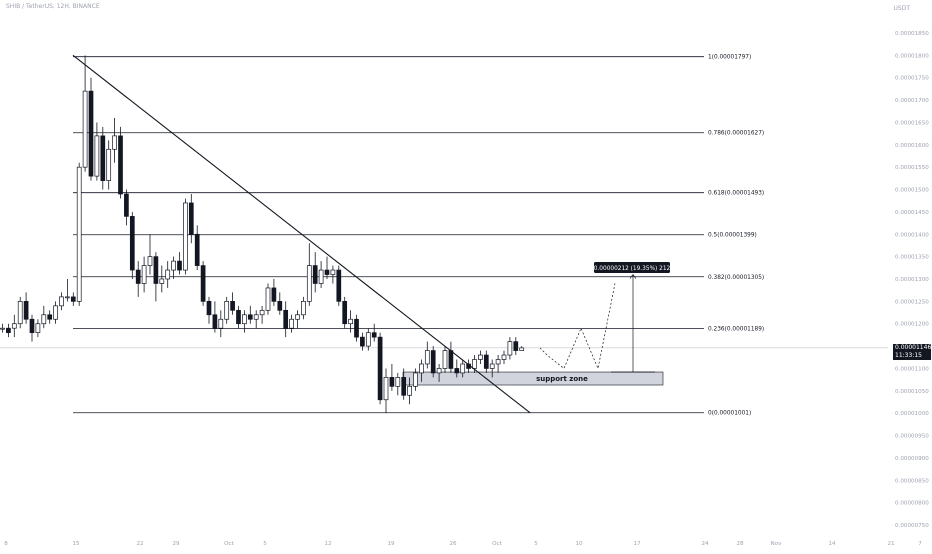  Describe the element at coordinates (920, 544) in the screenshot. I see `x-tick-label: 7` at that location.